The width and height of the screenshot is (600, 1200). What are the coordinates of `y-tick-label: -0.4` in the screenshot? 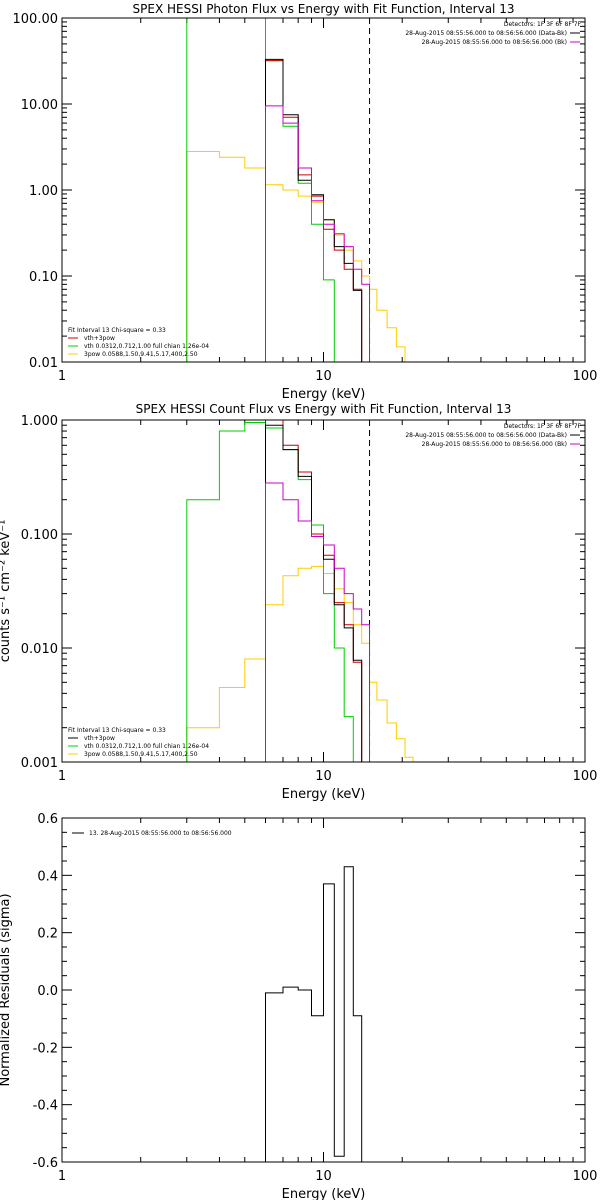 It's located at (45, 1106).